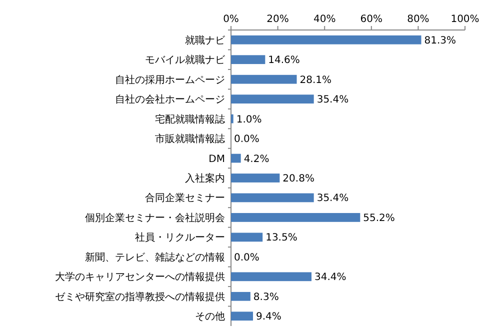 The height and width of the screenshot is (335, 490). I want to click on y-tick-label: 社員・リクルーター, so click(180, 238).